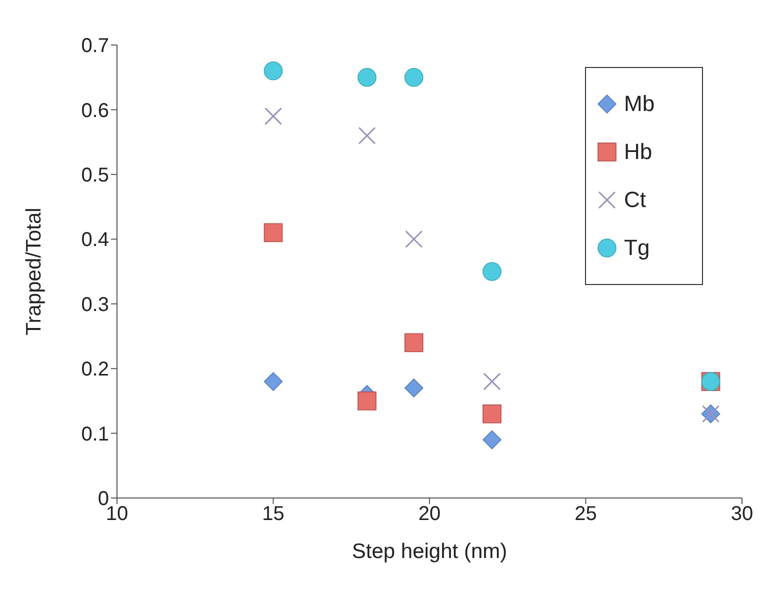 The width and height of the screenshot is (765, 596). I want to click on y-tick-label: 0.7, so click(95, 46).